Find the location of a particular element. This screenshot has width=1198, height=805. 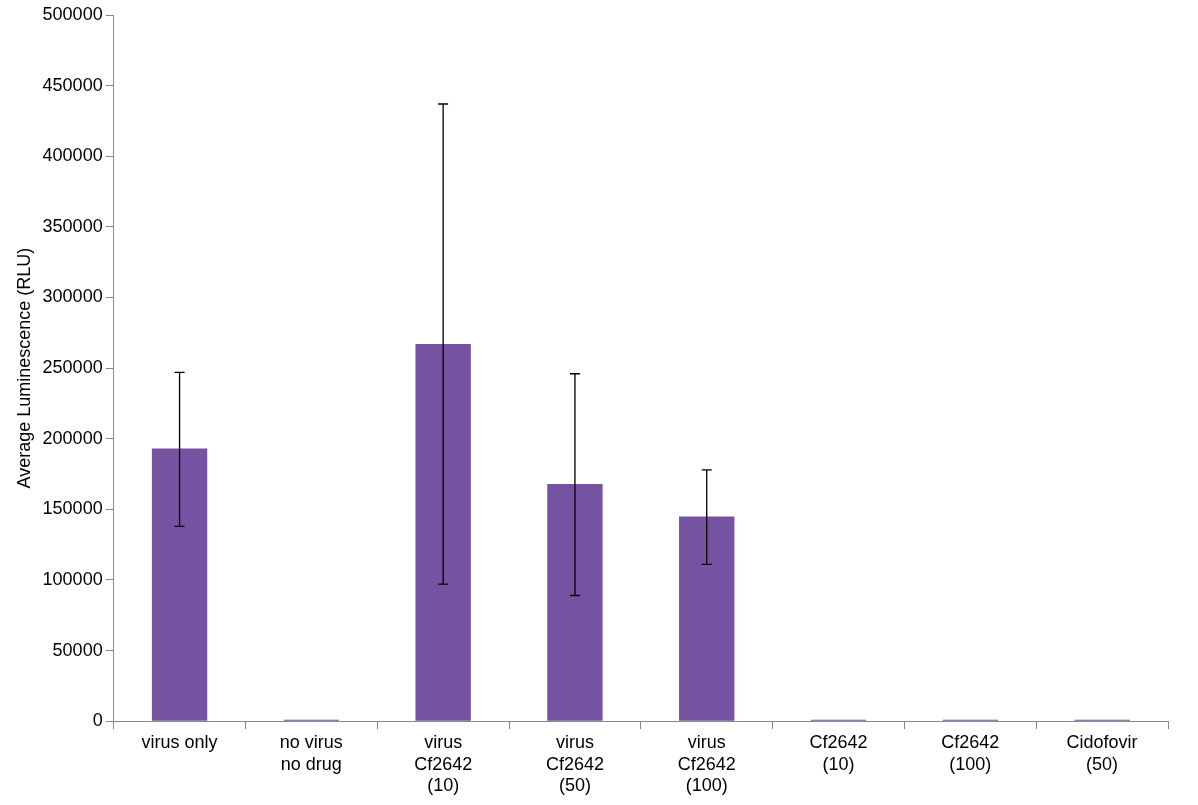

y-tick-label: 100000 is located at coordinates (72, 578).